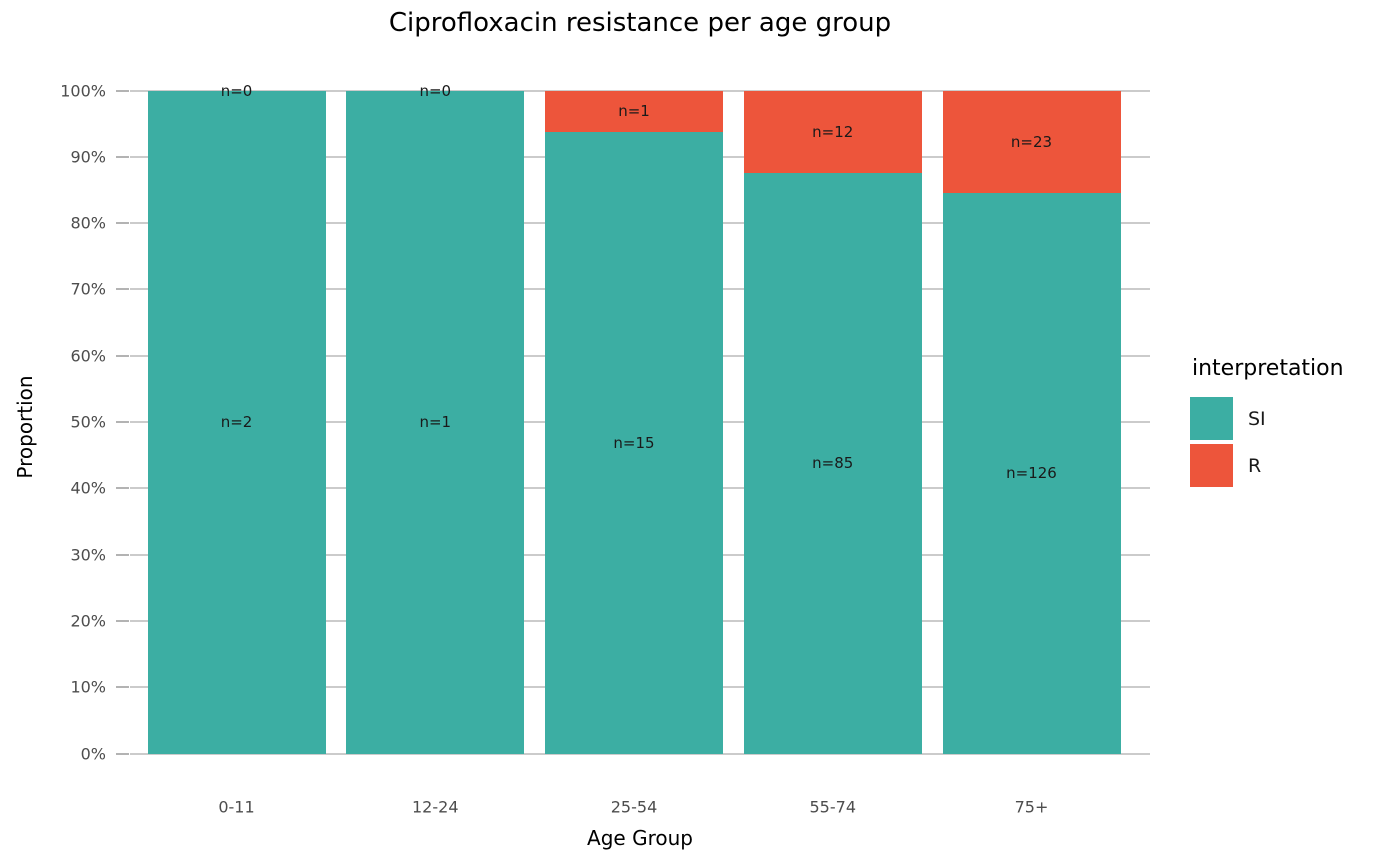  Describe the element at coordinates (640, 23) in the screenshot. I see `chart-title: Ciprofloxacin resistance per age group` at that location.